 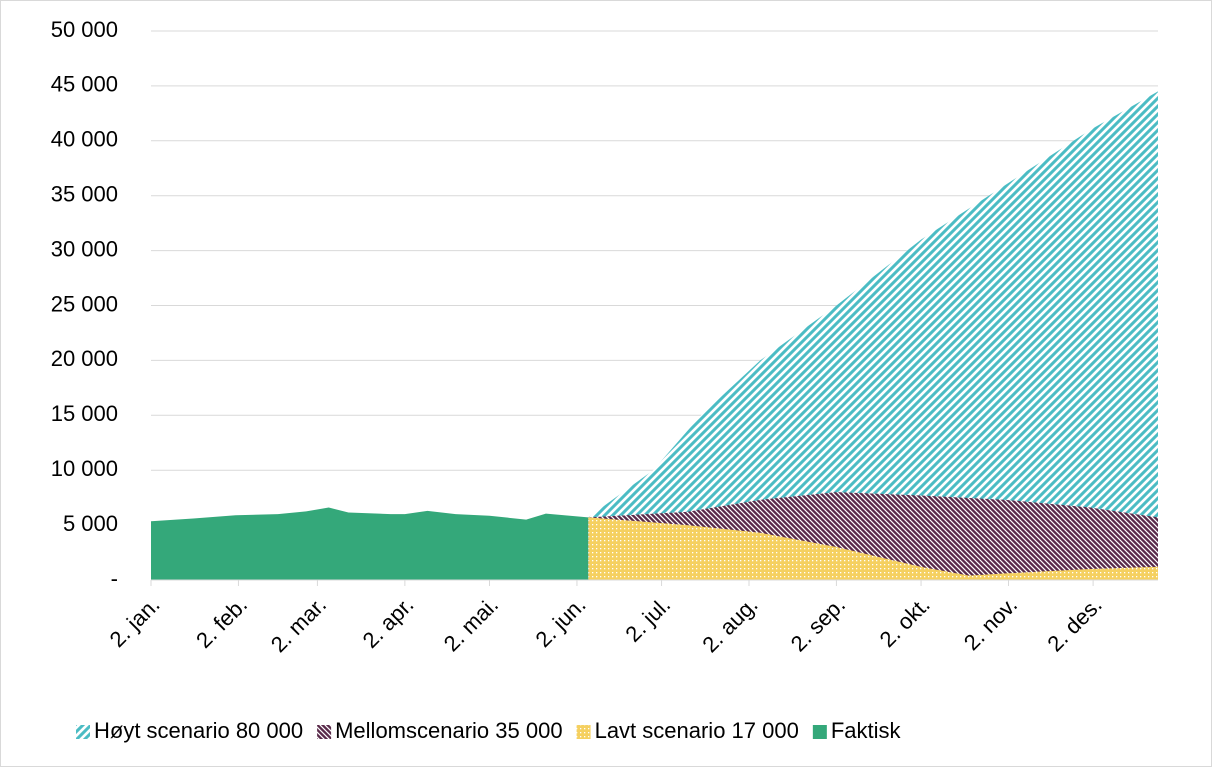 What do you see at coordinates (84, 29) in the screenshot?
I see `y-tick-label: 50 000` at bounding box center [84, 29].